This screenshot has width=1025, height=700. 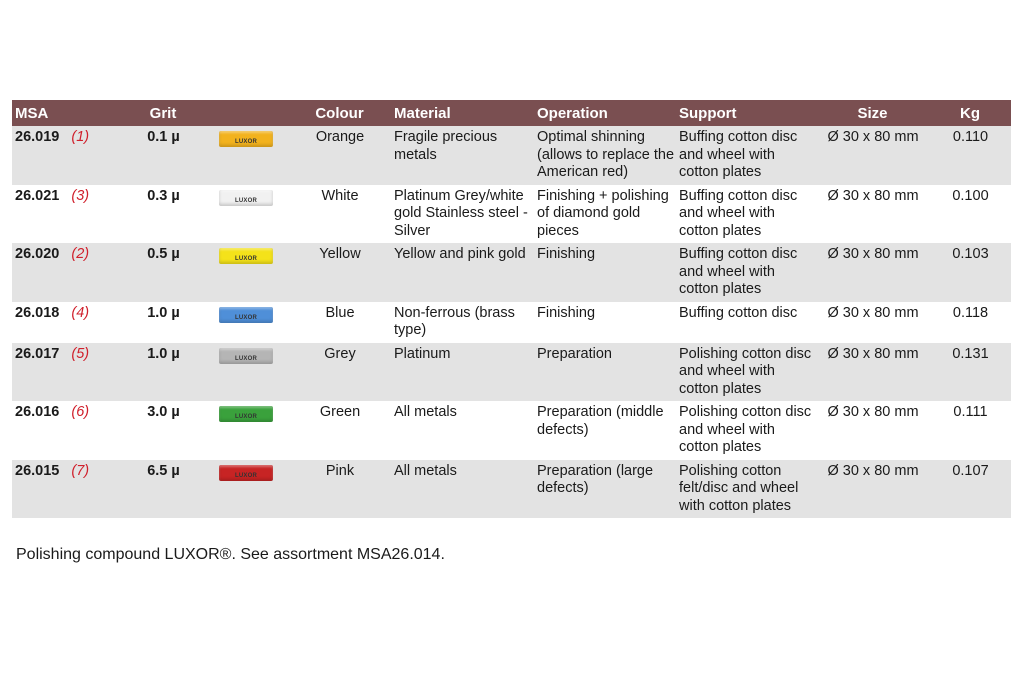 What do you see at coordinates (80, 353) in the screenshot?
I see `reference-number: (5)` at bounding box center [80, 353].